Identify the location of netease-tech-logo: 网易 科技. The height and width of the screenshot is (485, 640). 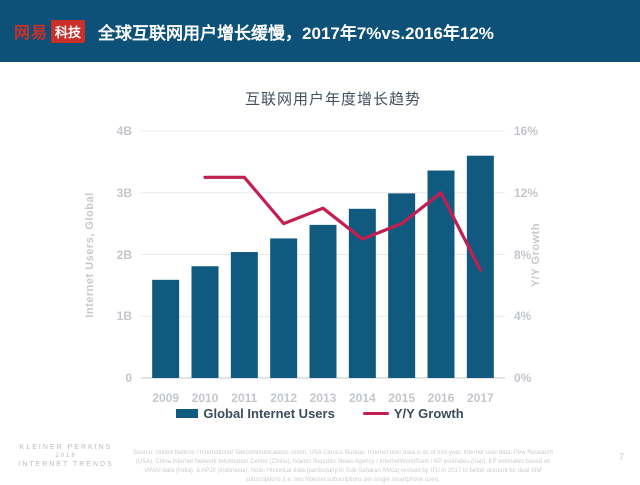
(50, 31).